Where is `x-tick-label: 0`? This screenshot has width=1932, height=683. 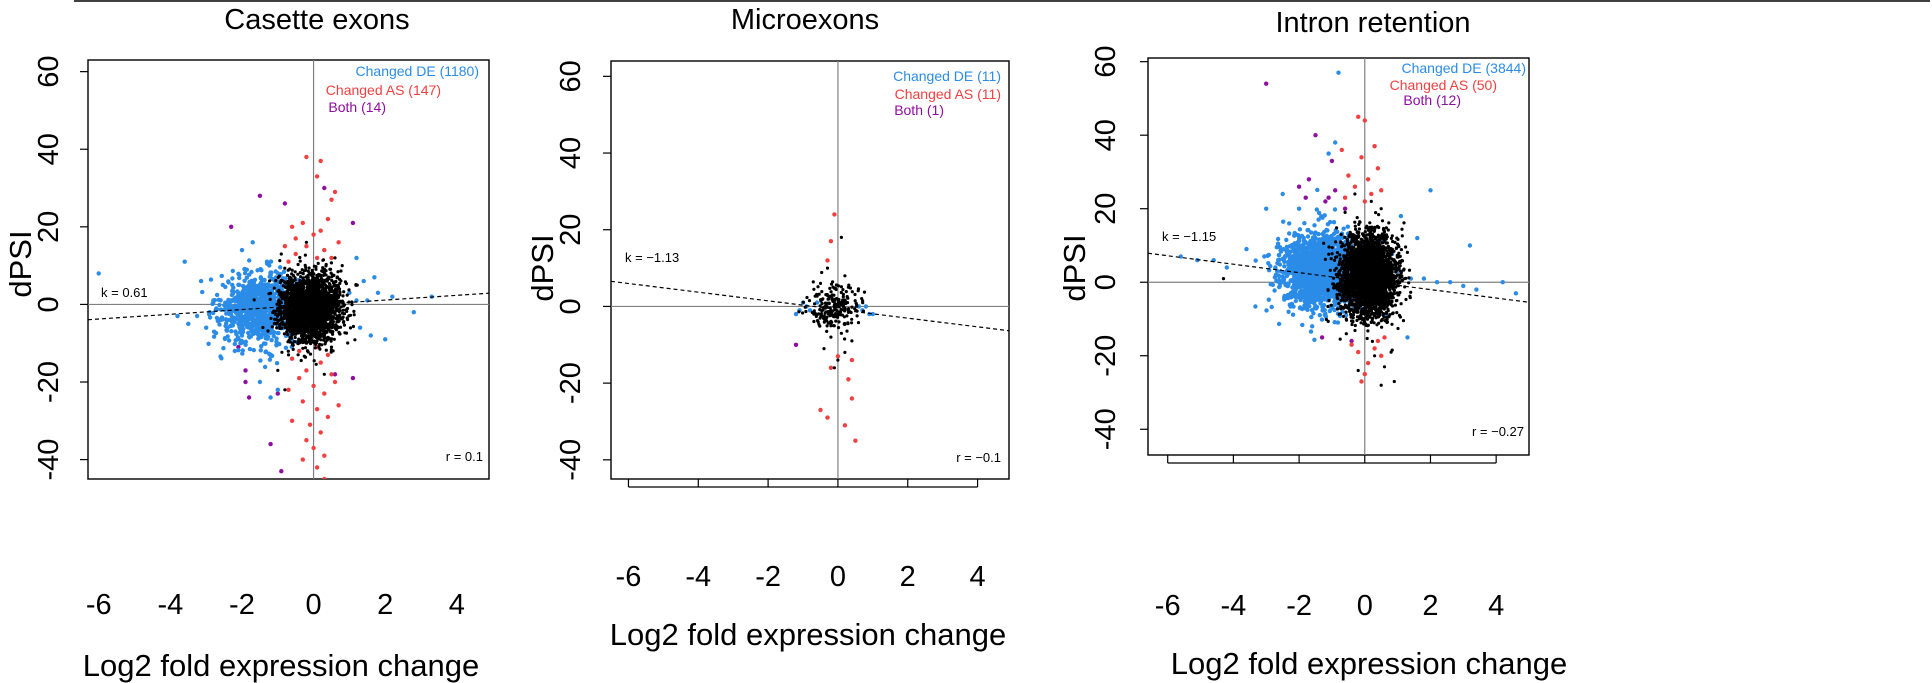
x-tick-label: 0 is located at coordinates (838, 577).